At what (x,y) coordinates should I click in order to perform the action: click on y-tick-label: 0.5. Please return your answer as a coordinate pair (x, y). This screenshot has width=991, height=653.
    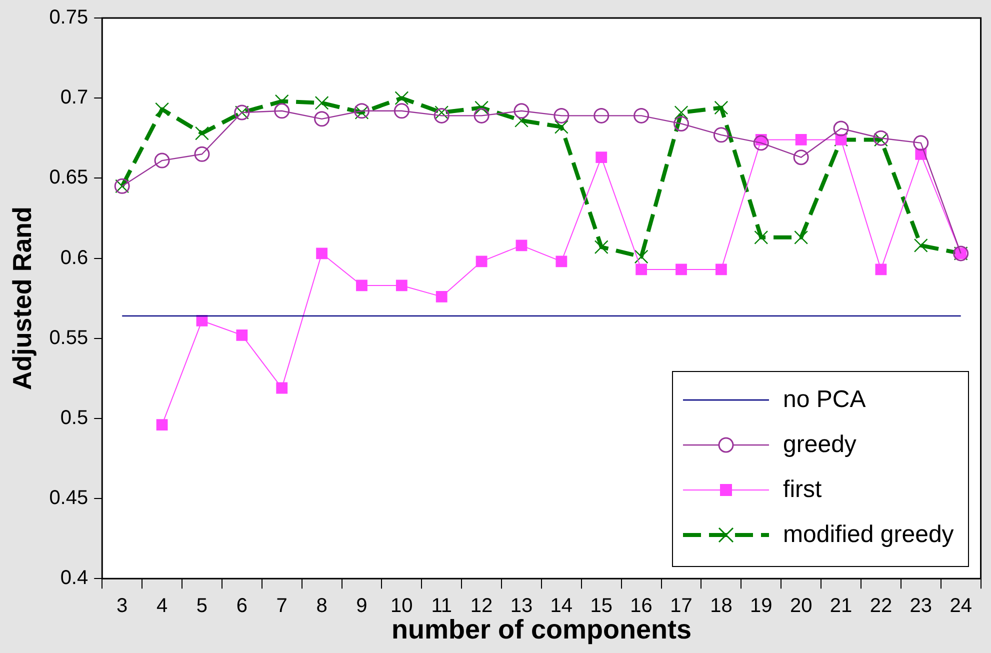
    Looking at the image, I should click on (74, 417).